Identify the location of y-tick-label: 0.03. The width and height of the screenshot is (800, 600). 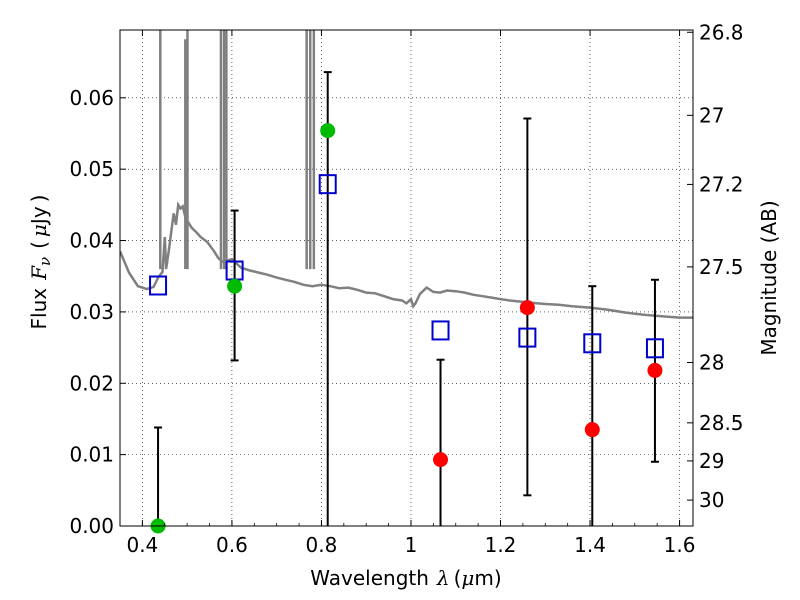
(91, 312).